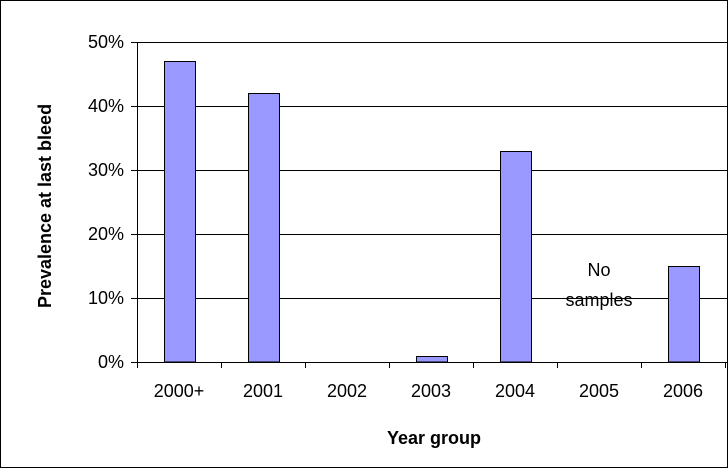  What do you see at coordinates (516, 257) in the screenshot?
I see `bar-2004` at bounding box center [516, 257].